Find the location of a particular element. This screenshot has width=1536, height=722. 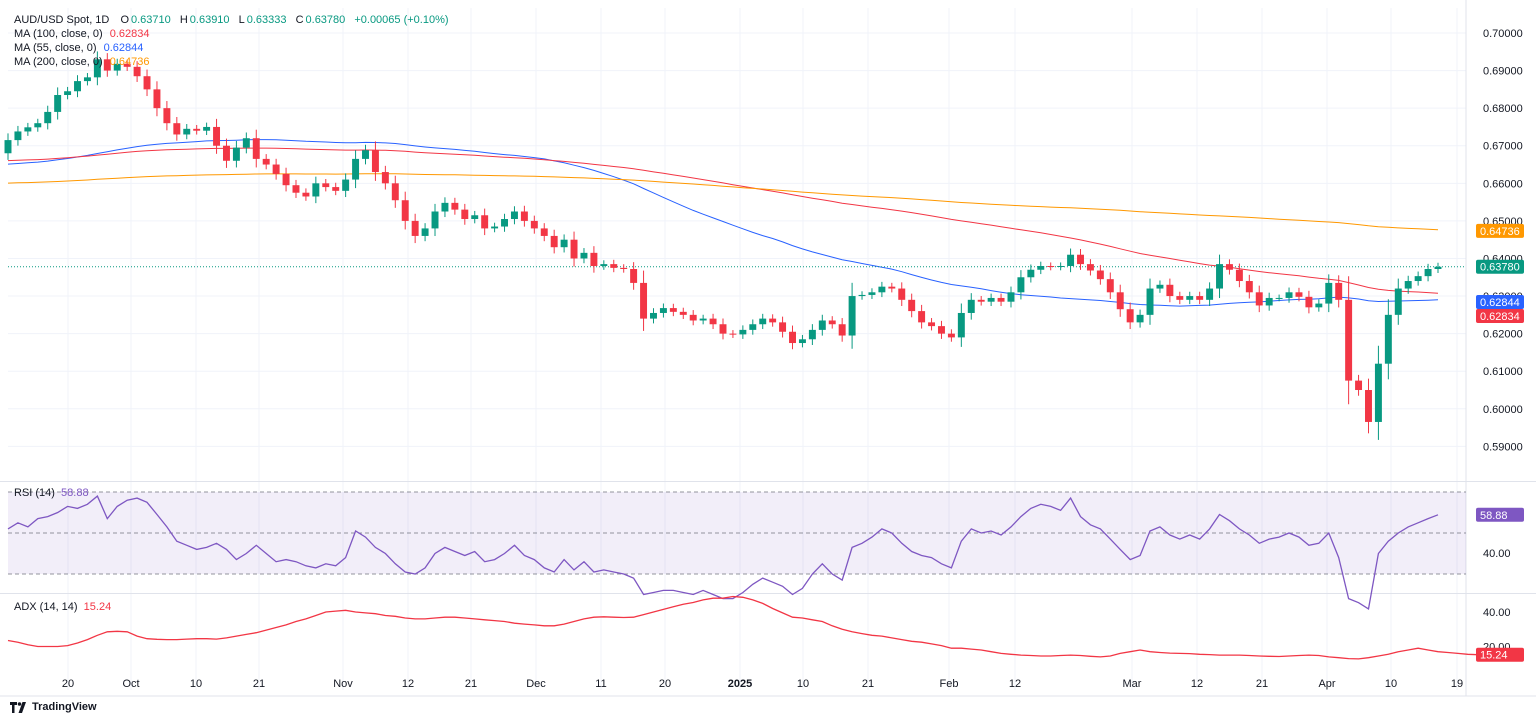

ma200-legend: MA (200, close, 0) 0.64736 is located at coordinates (81, 62).